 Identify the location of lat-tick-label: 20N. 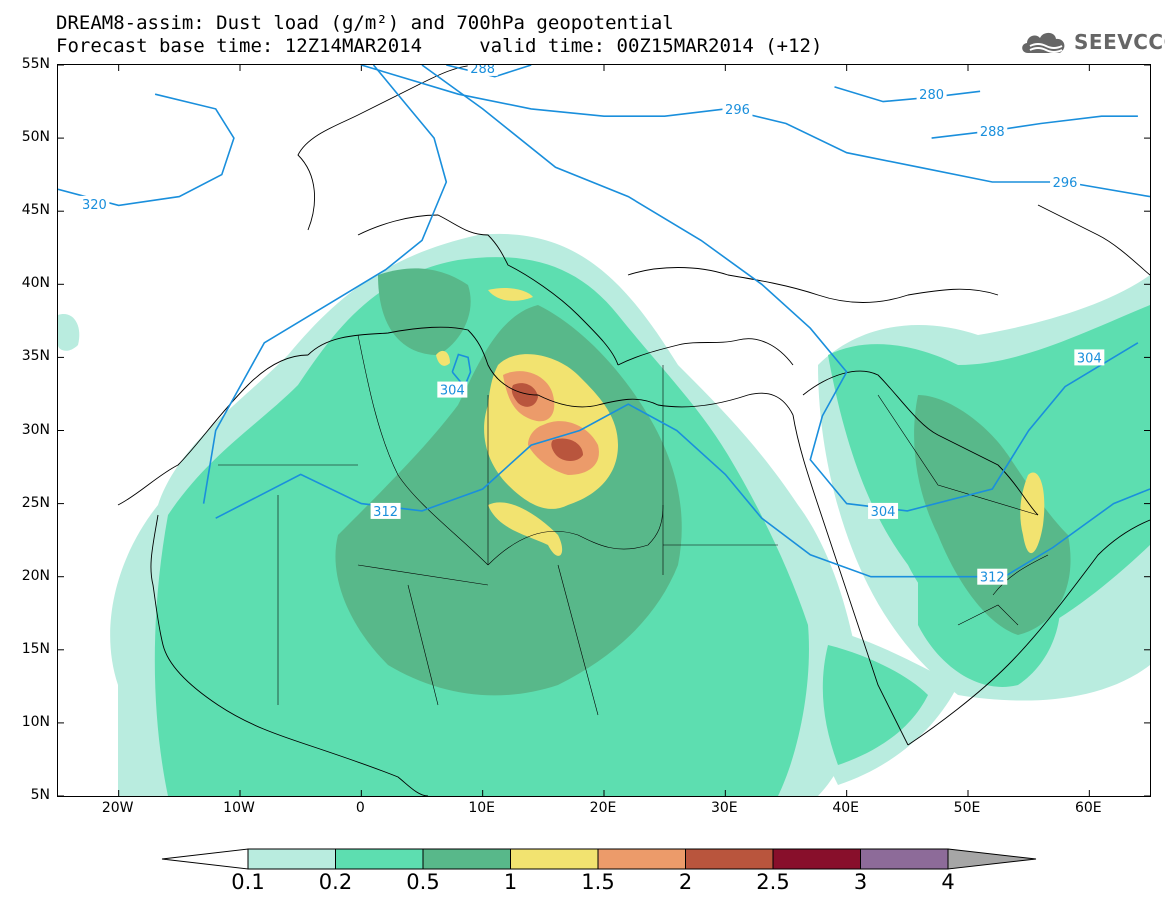
(35, 575).